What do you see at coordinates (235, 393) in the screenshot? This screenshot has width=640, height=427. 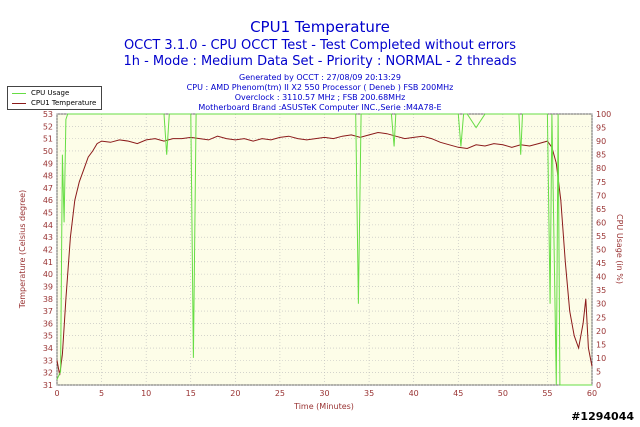 I see `x-tick-label: 20` at bounding box center [235, 393].